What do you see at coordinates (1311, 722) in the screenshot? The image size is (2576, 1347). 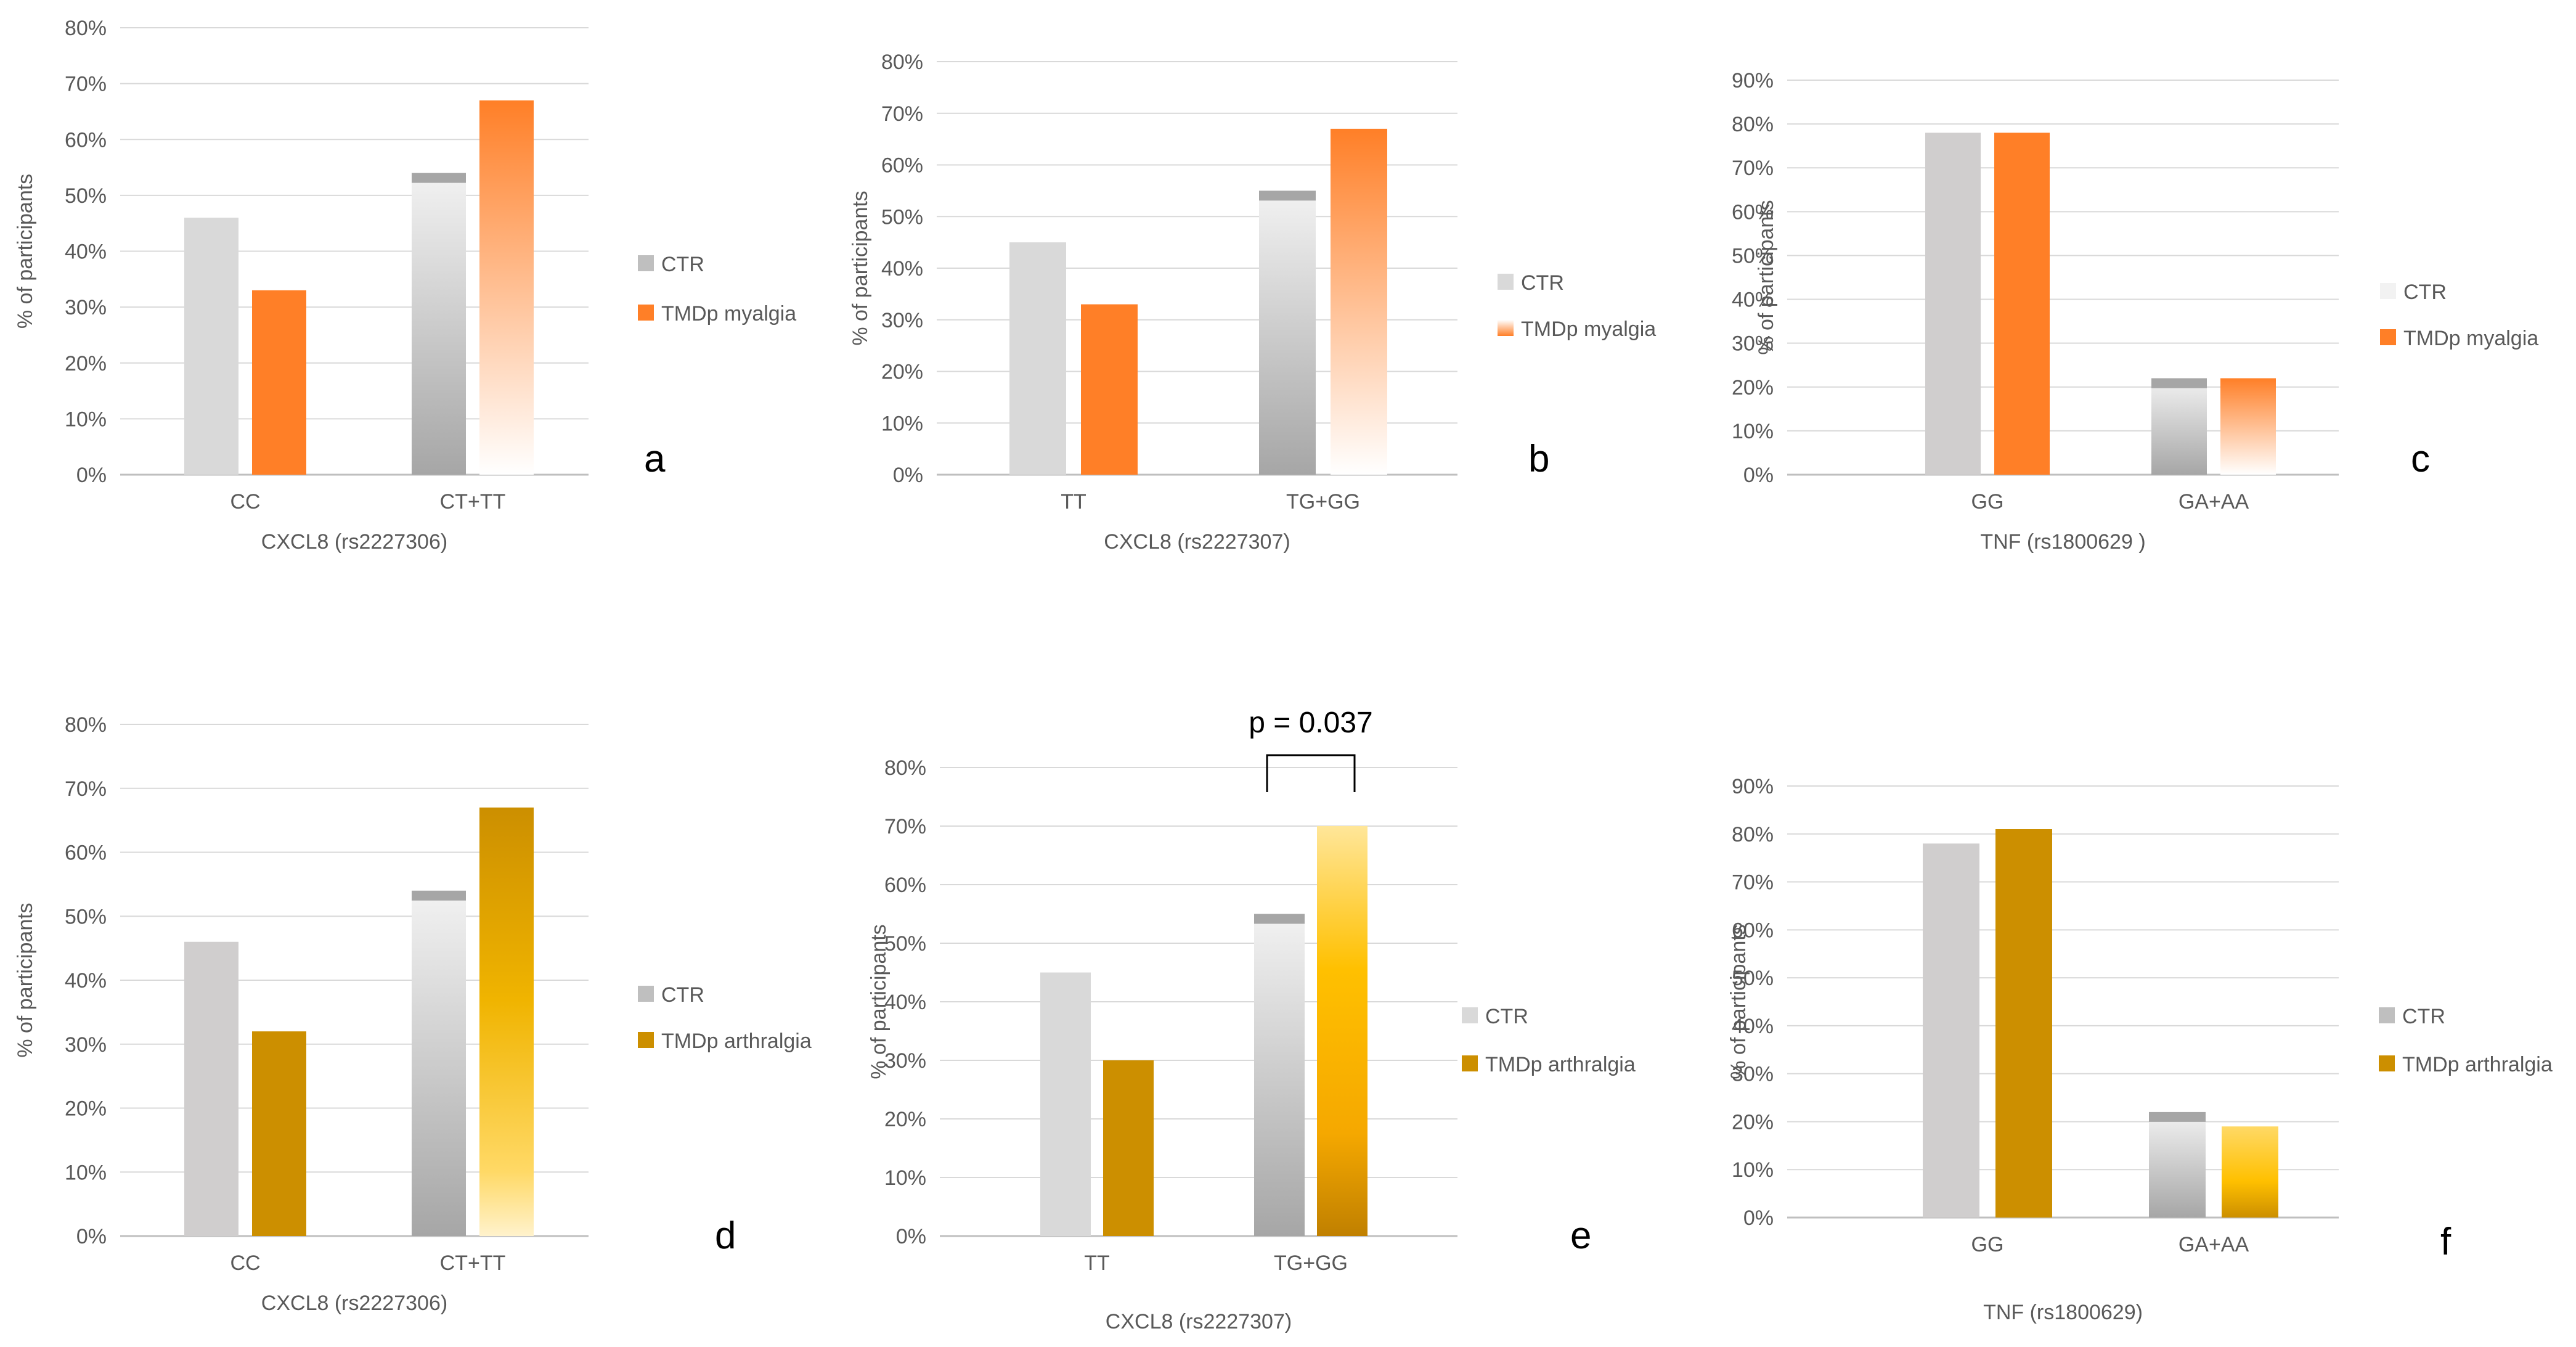 I see `p-value-annotation: p = 0.037` at bounding box center [1311, 722].